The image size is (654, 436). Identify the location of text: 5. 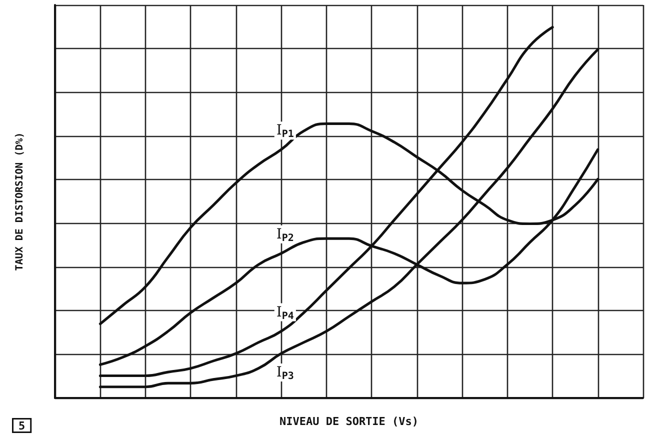
(22, 426).